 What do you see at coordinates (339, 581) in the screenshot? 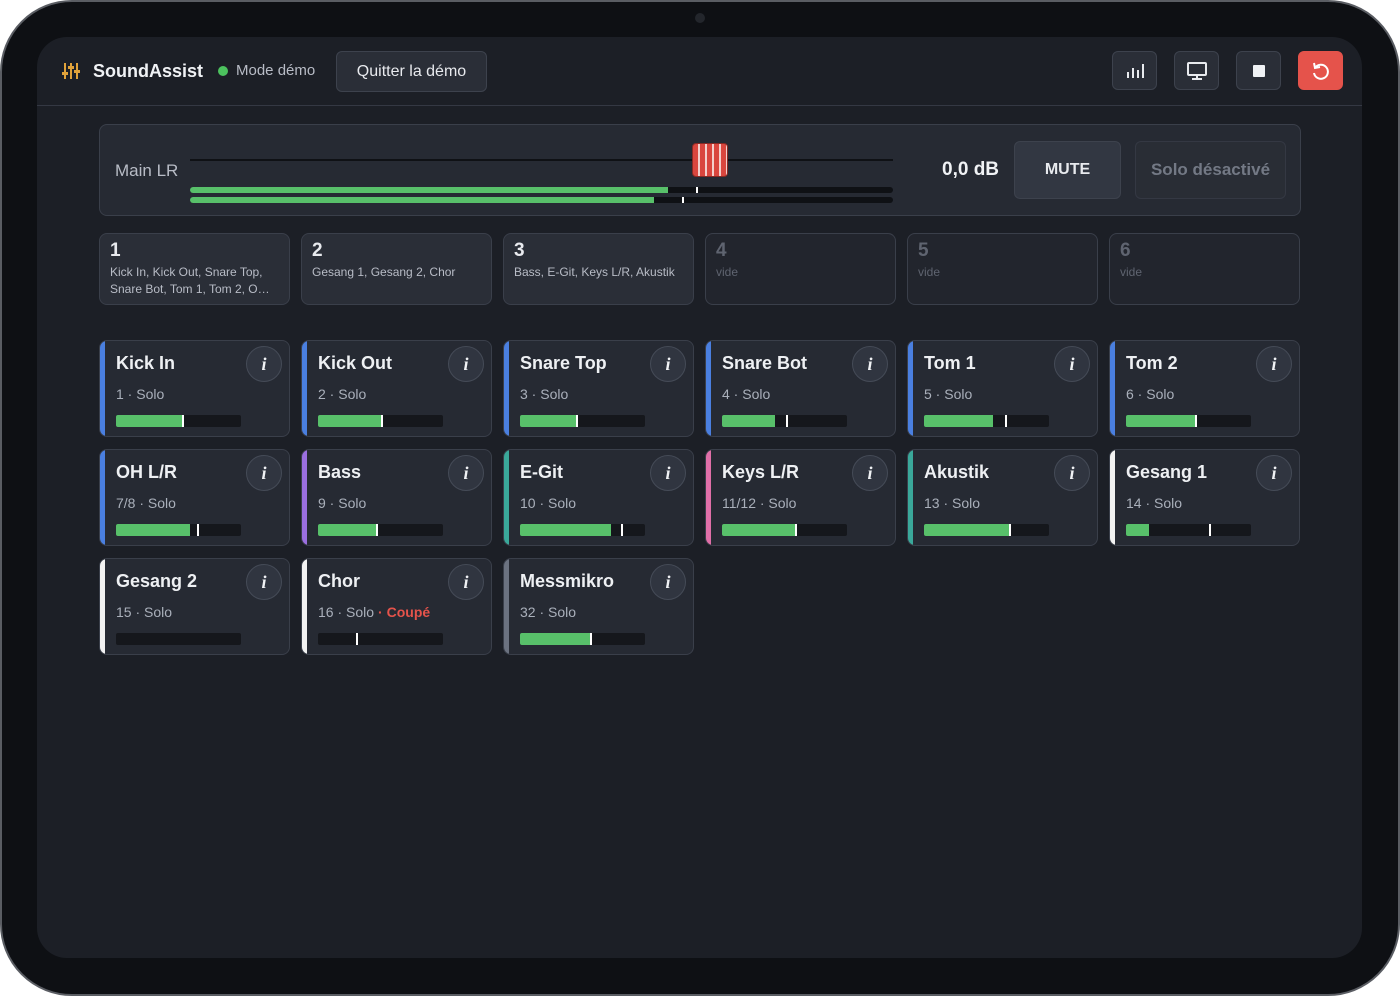
I see `channel-name: Chor` at bounding box center [339, 581].